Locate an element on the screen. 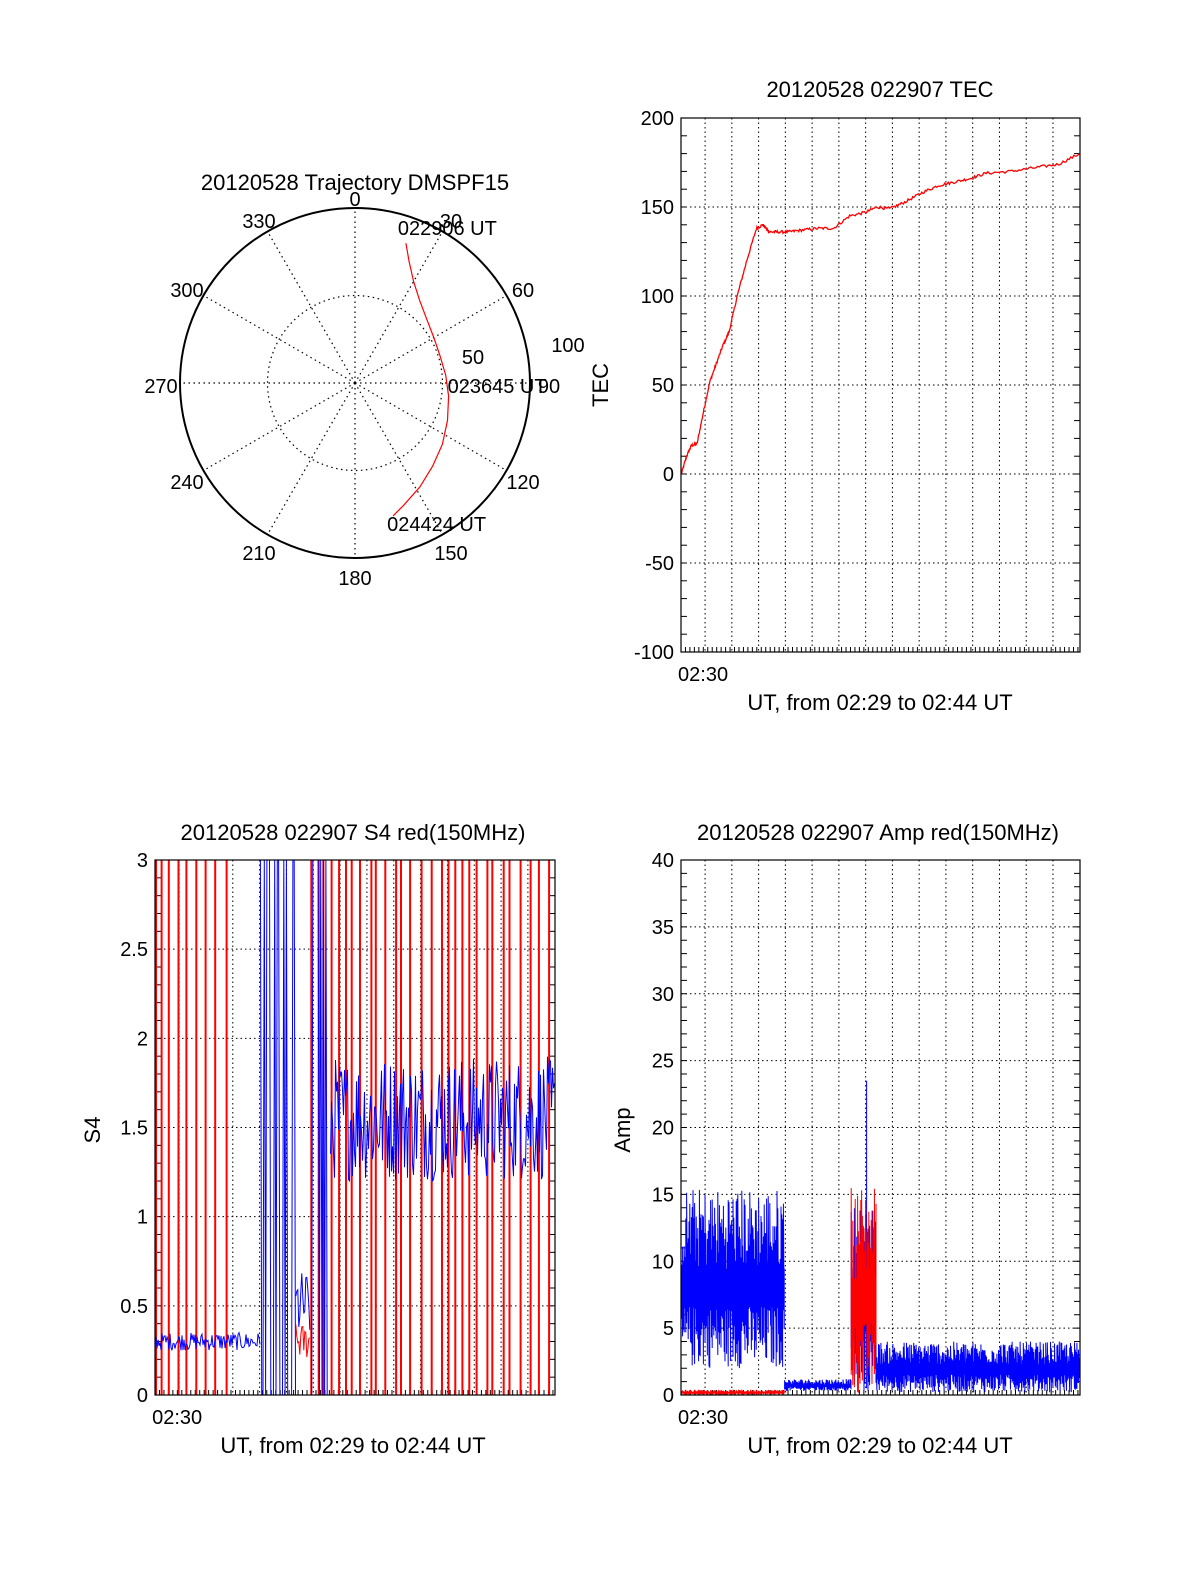  radius-labels: 50 100 is located at coordinates (523, 352).